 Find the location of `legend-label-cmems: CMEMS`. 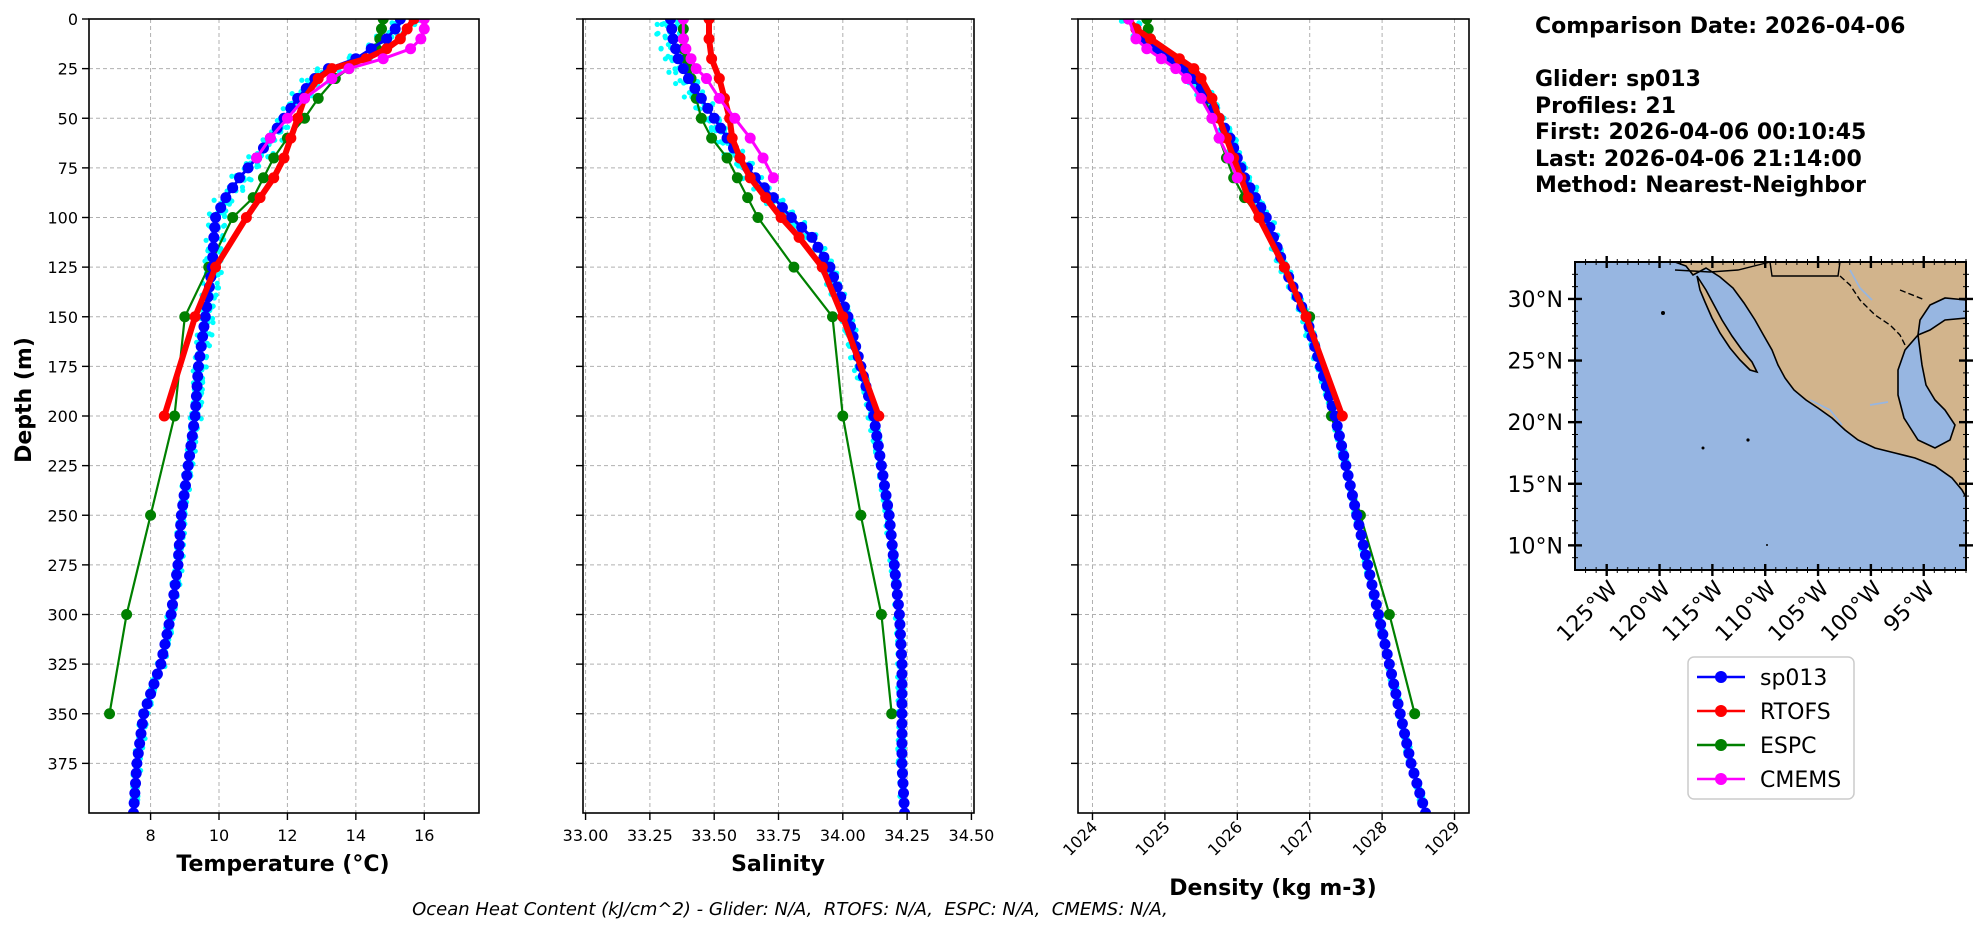

legend-label-cmems: CMEMS is located at coordinates (1800, 780).